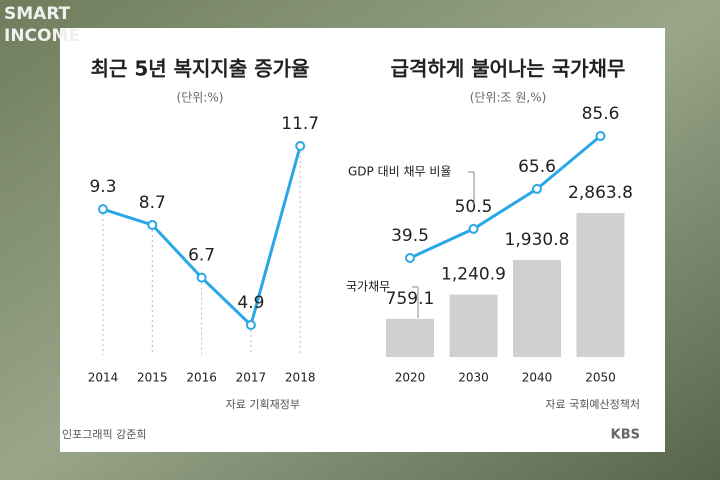 The image size is (720, 480). What do you see at coordinates (505, 197) in the screenshot?
I see `line` at bounding box center [505, 197].